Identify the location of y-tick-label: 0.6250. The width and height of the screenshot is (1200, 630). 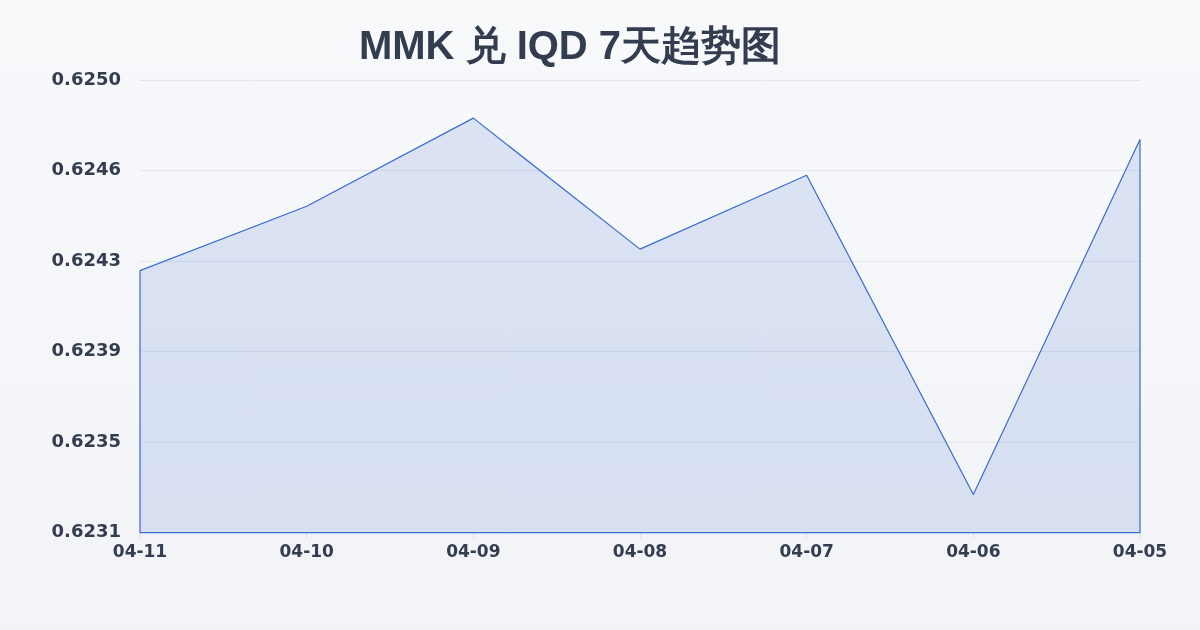
(86, 78).